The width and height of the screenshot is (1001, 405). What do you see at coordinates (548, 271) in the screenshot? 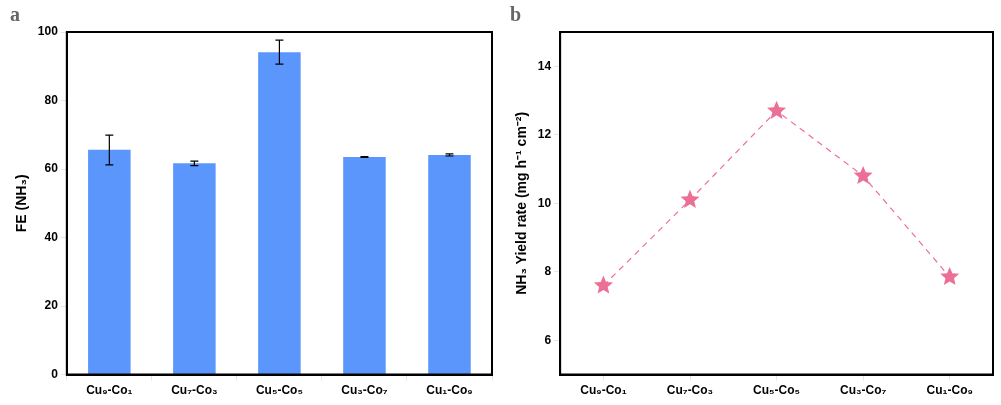
I see `y-tick-label: 8` at bounding box center [548, 271].